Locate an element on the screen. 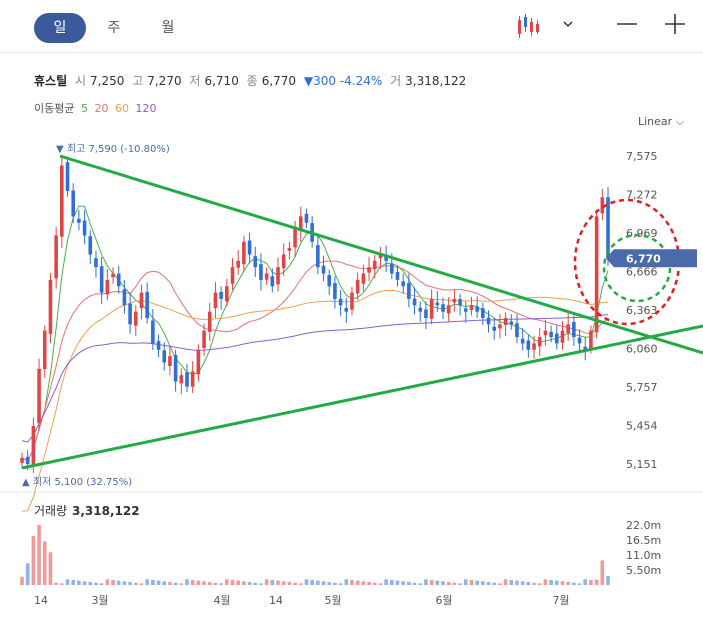 The height and width of the screenshot is (624, 703). candlestick-type-icon is located at coordinates (547, 26).